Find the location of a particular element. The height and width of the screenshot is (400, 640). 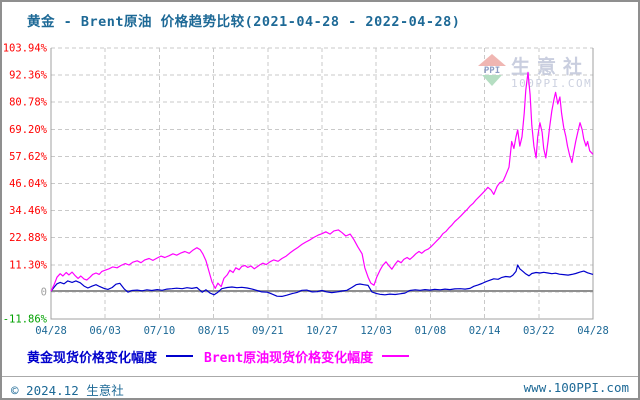

legend-brent-line-swatch is located at coordinates (396, 356).